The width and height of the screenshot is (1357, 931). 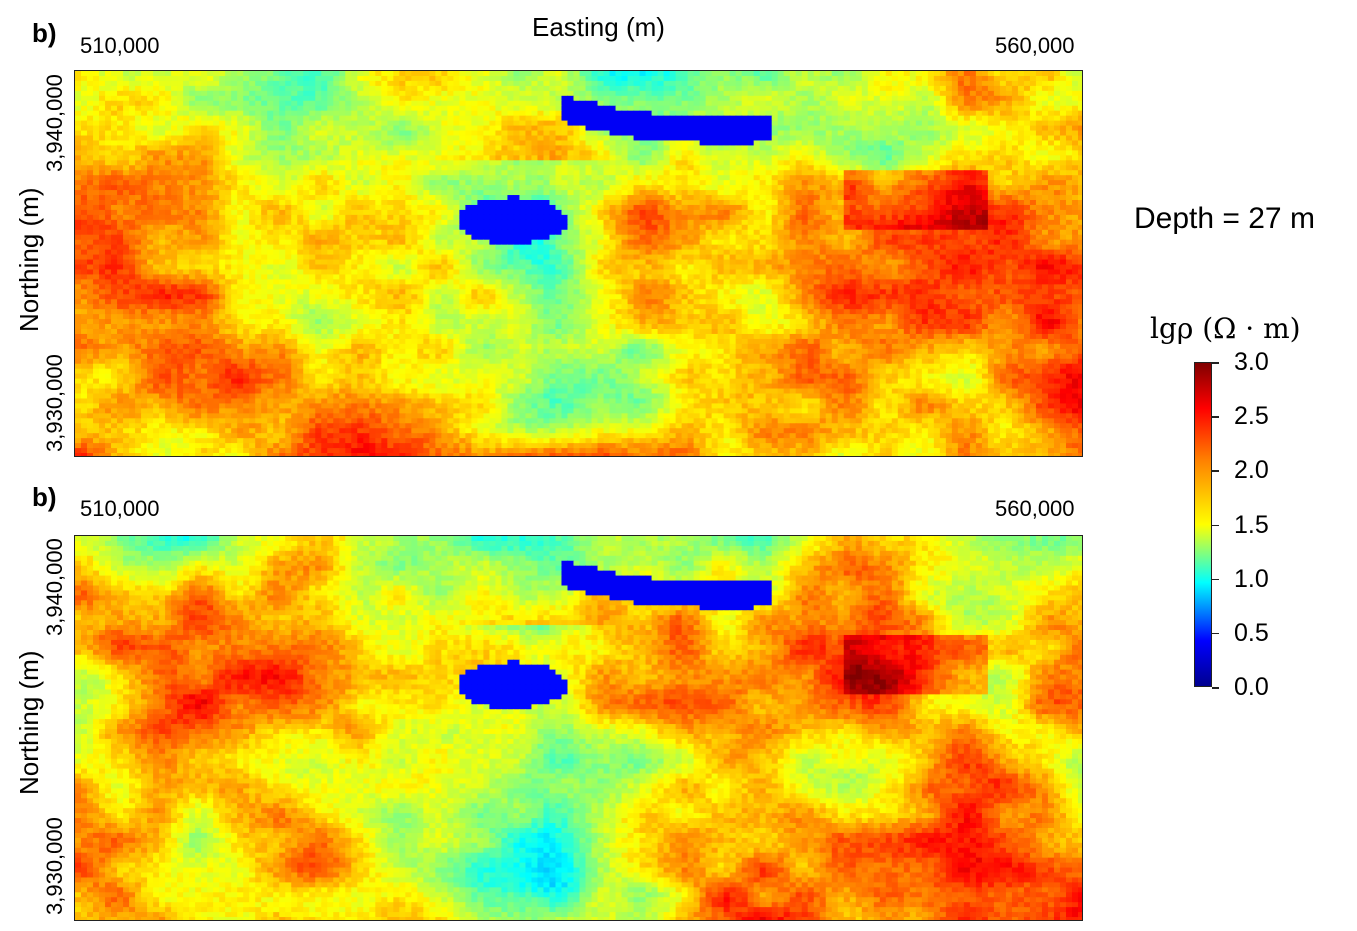 What do you see at coordinates (44, 497) in the screenshot?
I see `panel-label-bottom: b)` at bounding box center [44, 497].